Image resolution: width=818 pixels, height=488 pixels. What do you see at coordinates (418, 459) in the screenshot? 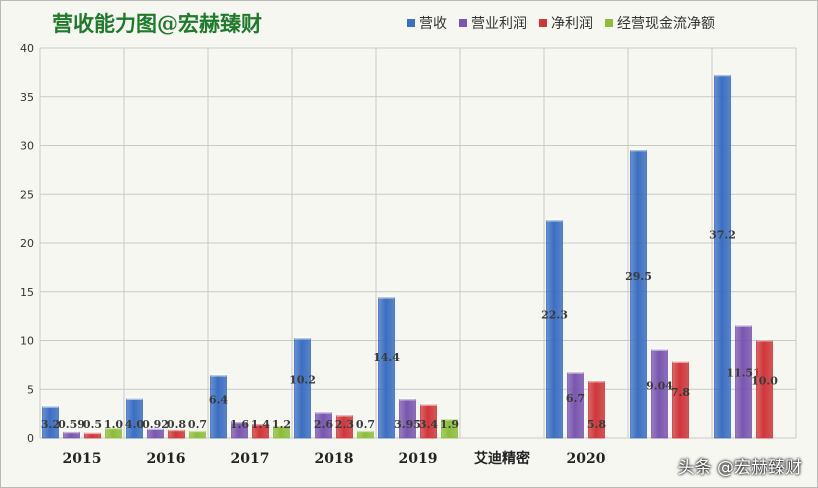
I see `x-tick-label: 2019` at bounding box center [418, 459].